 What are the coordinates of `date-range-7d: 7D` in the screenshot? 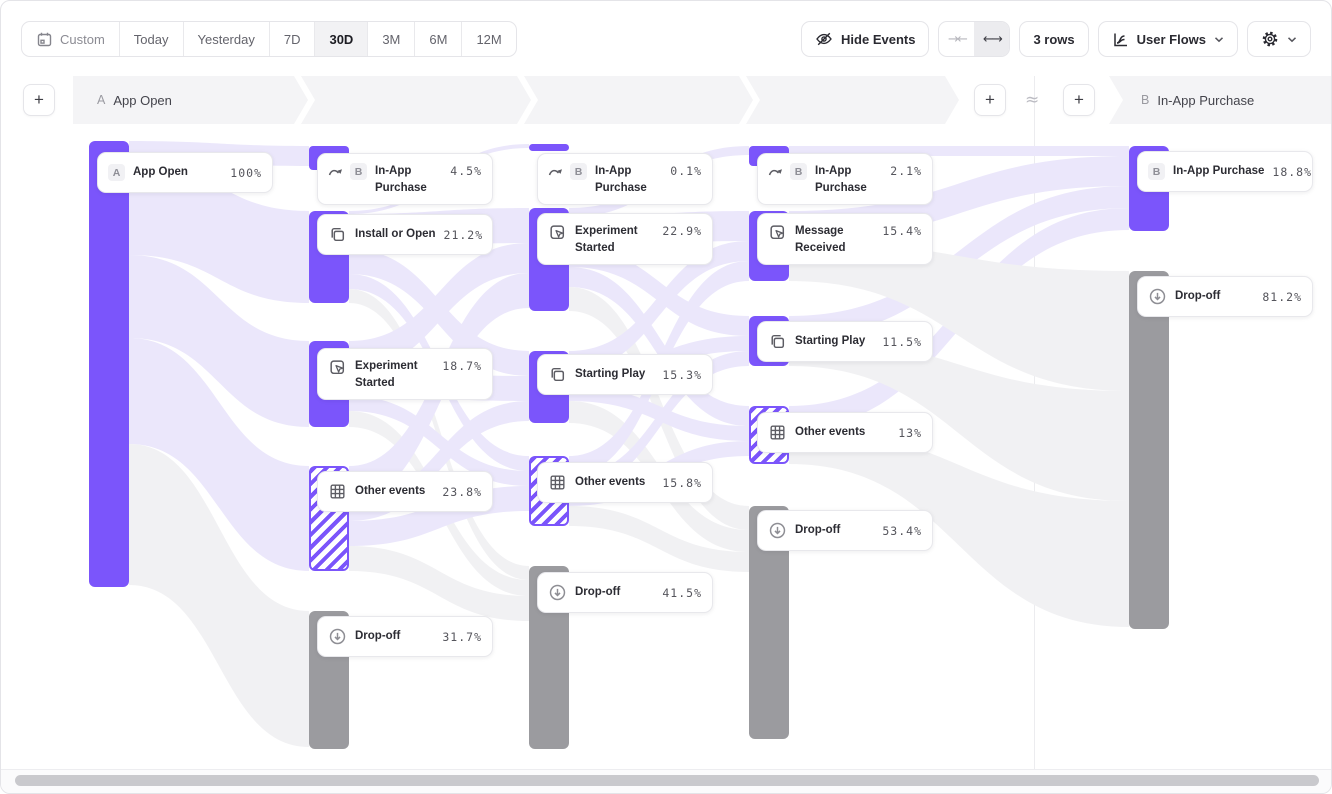 It's located at (293, 39).